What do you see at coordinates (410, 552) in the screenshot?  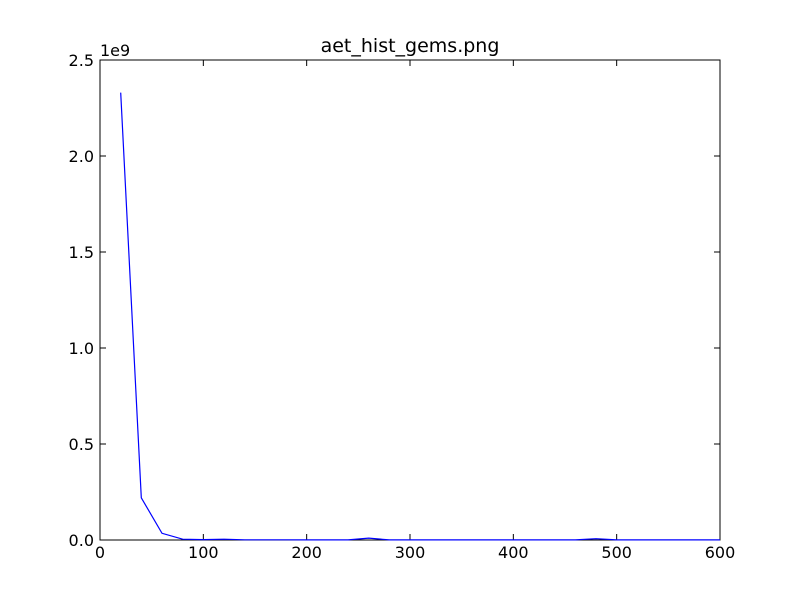 I see `x-tick-label: 300` at bounding box center [410, 552].